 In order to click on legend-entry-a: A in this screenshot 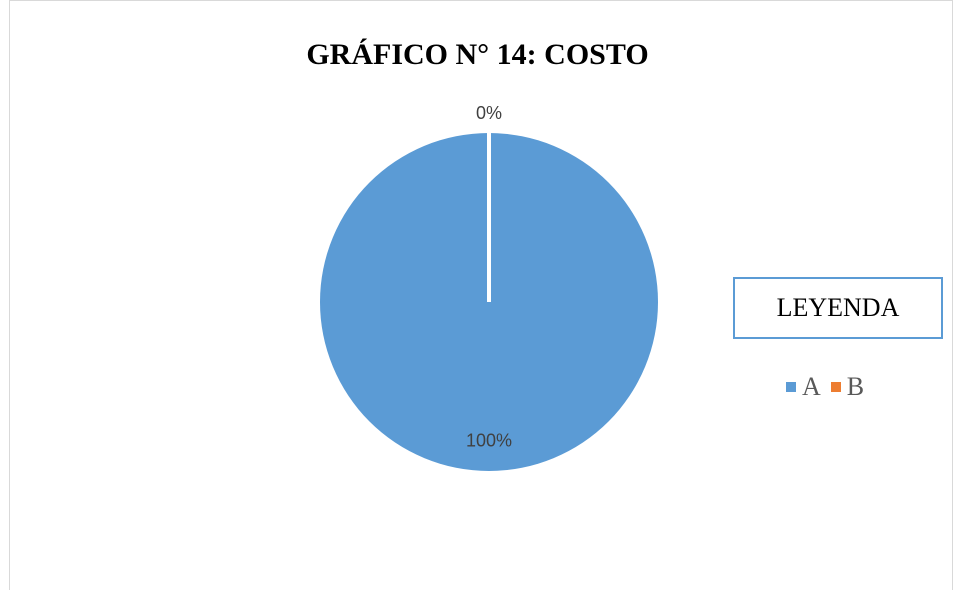, I will do `click(803, 387)`.